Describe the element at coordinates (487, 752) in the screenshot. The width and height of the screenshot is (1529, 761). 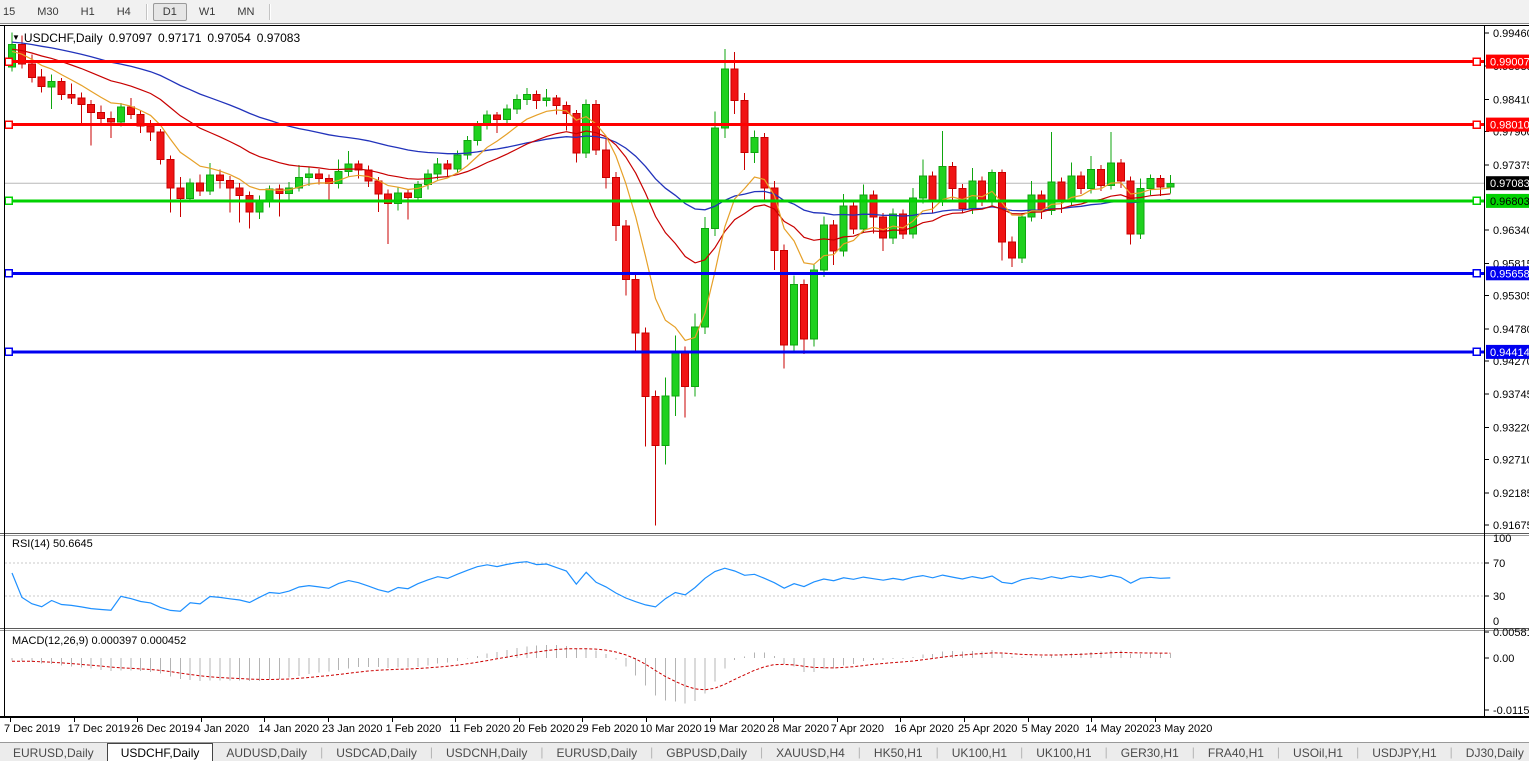
I see `tab-usdcnh-daily: USDCNH,Daily` at that location.